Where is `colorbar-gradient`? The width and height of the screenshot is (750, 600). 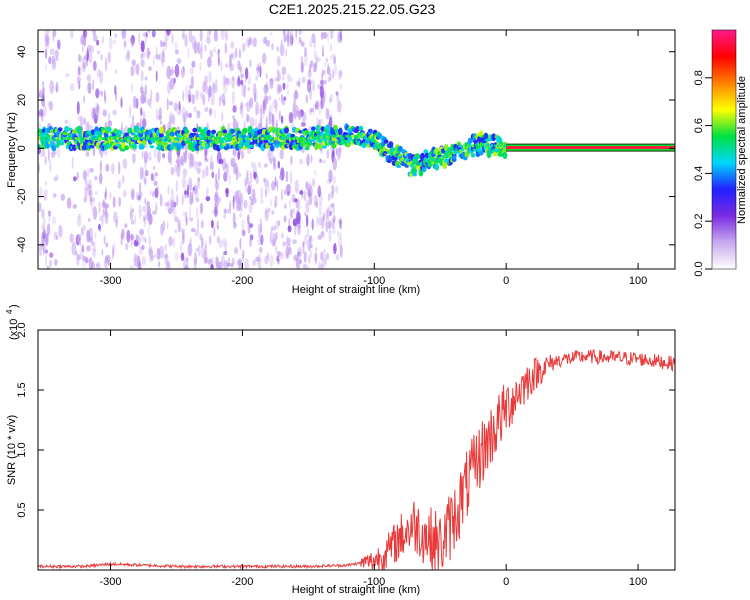
colorbar-gradient is located at coordinates (724, 149).